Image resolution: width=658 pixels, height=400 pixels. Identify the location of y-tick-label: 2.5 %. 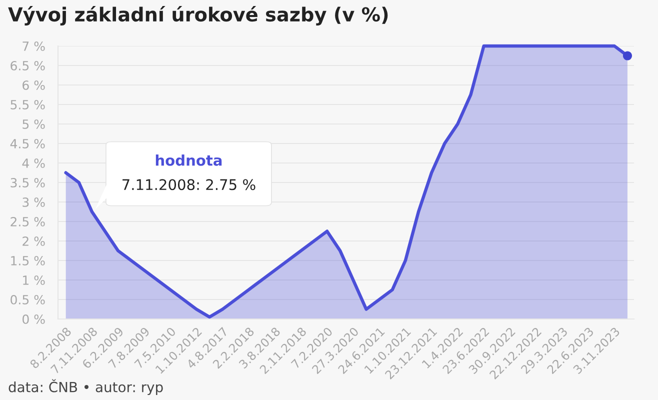
(27, 221).